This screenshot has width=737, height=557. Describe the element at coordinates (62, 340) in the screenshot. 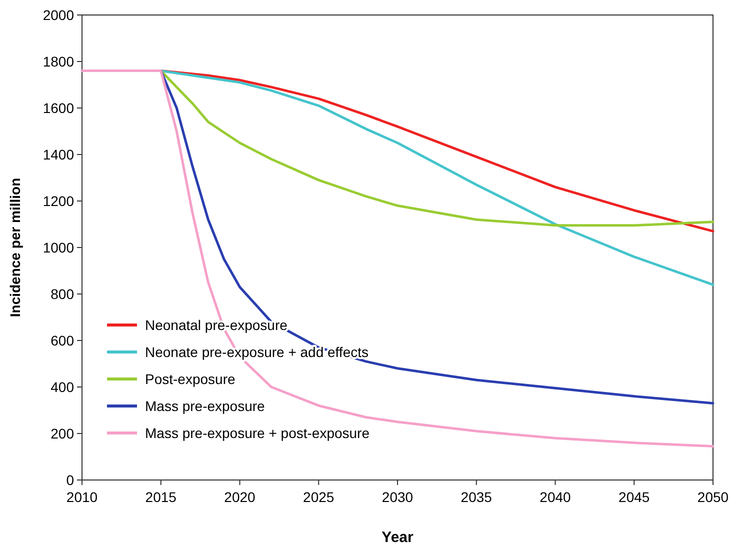

I see `y-tick-label: 600` at that location.